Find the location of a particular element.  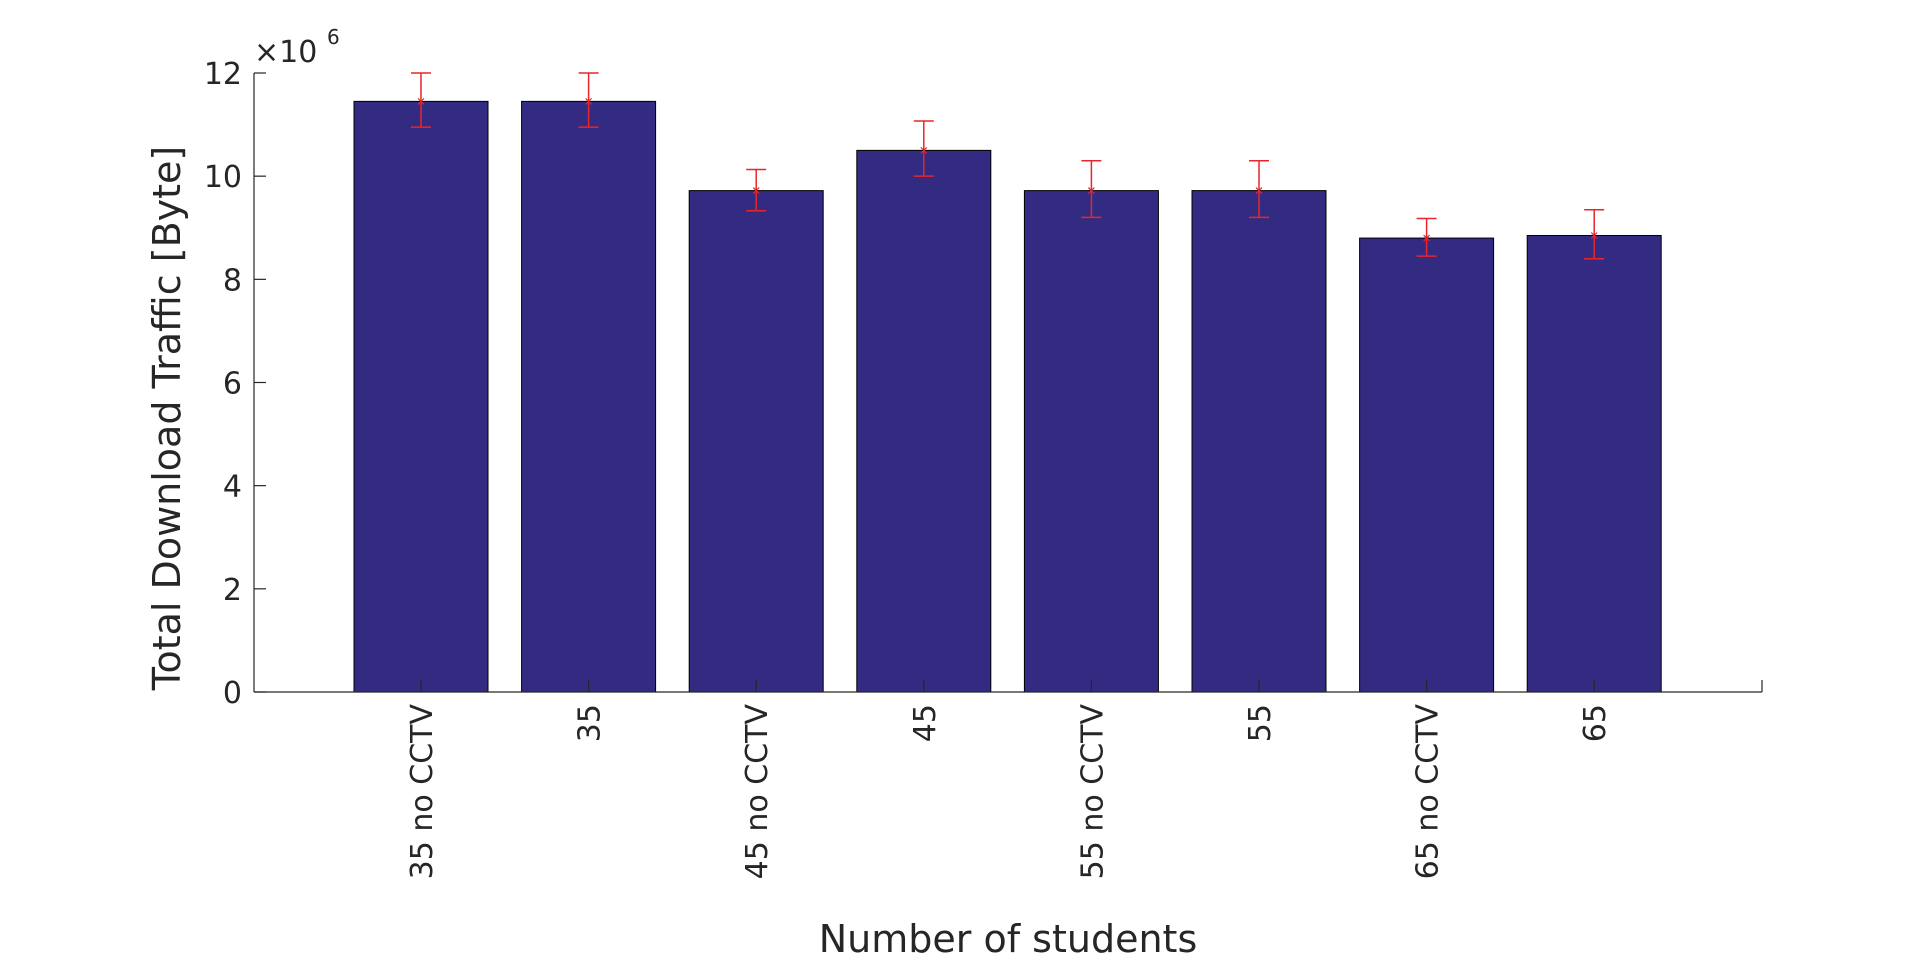

y-axis-title: Total Download Traffic [Byte] is located at coordinates (167, 419).